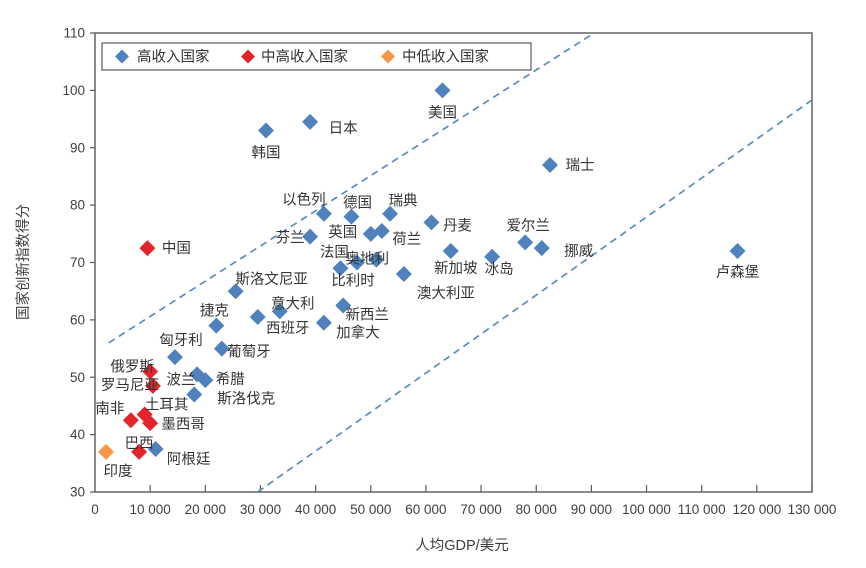 Image resolution: width=866 pixels, height=568 pixels. What do you see at coordinates (442, 112) in the screenshot?
I see `country-label: 美国` at bounding box center [442, 112].